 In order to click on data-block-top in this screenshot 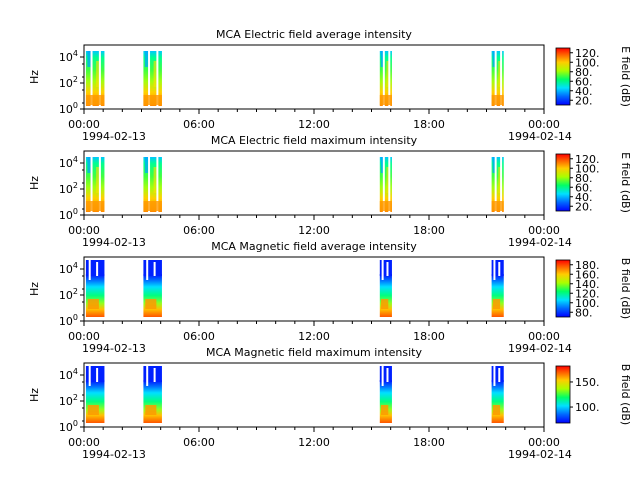, I will do `click(385, 374)`.